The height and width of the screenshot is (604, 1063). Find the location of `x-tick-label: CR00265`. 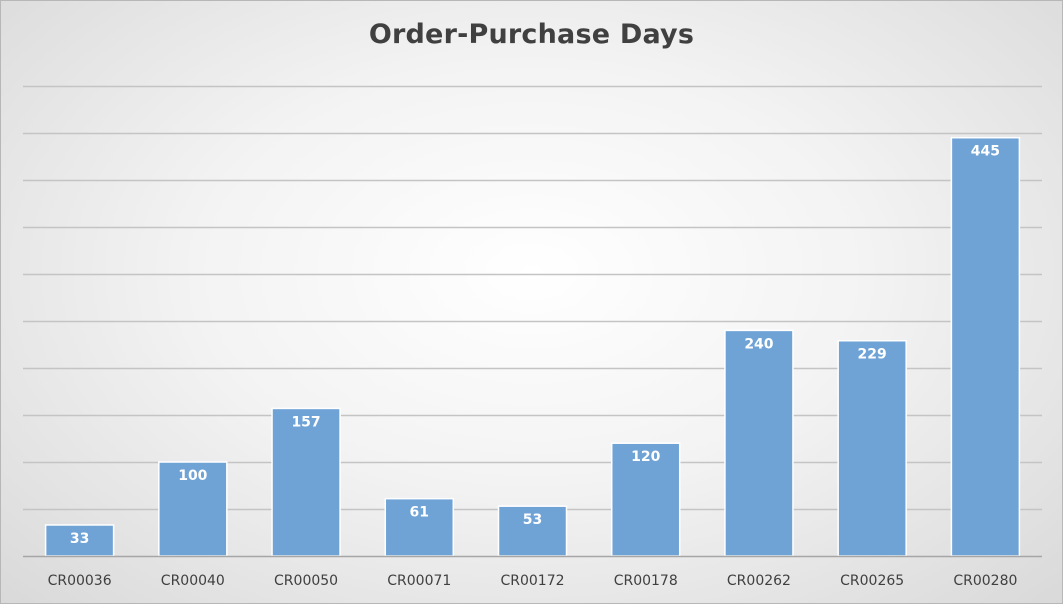

x-tick-label: CR00265 is located at coordinates (872, 581).